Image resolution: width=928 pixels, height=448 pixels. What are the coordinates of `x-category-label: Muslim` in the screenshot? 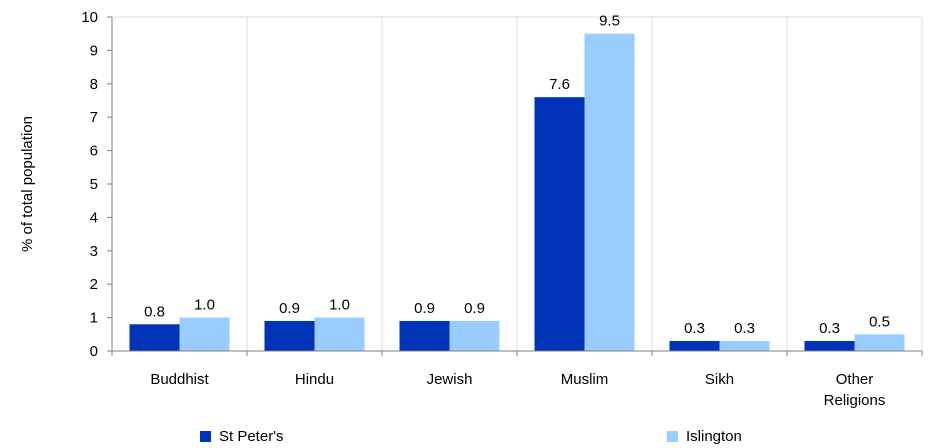 It's located at (585, 379).